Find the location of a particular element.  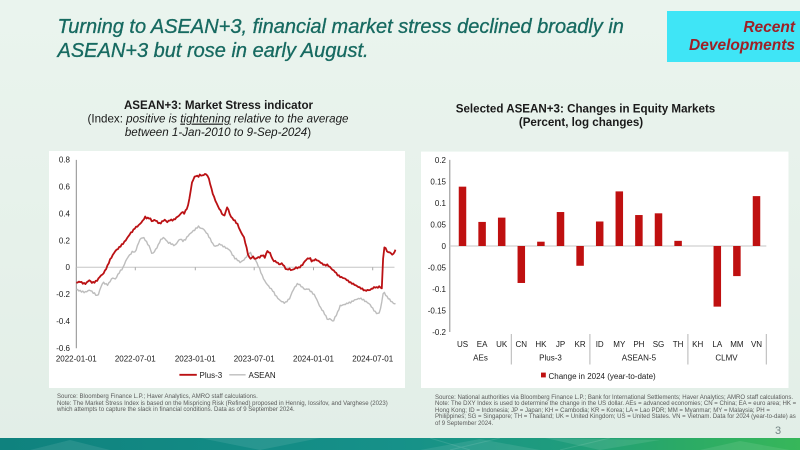

svg-text: CLMV is located at coordinates (726, 358).